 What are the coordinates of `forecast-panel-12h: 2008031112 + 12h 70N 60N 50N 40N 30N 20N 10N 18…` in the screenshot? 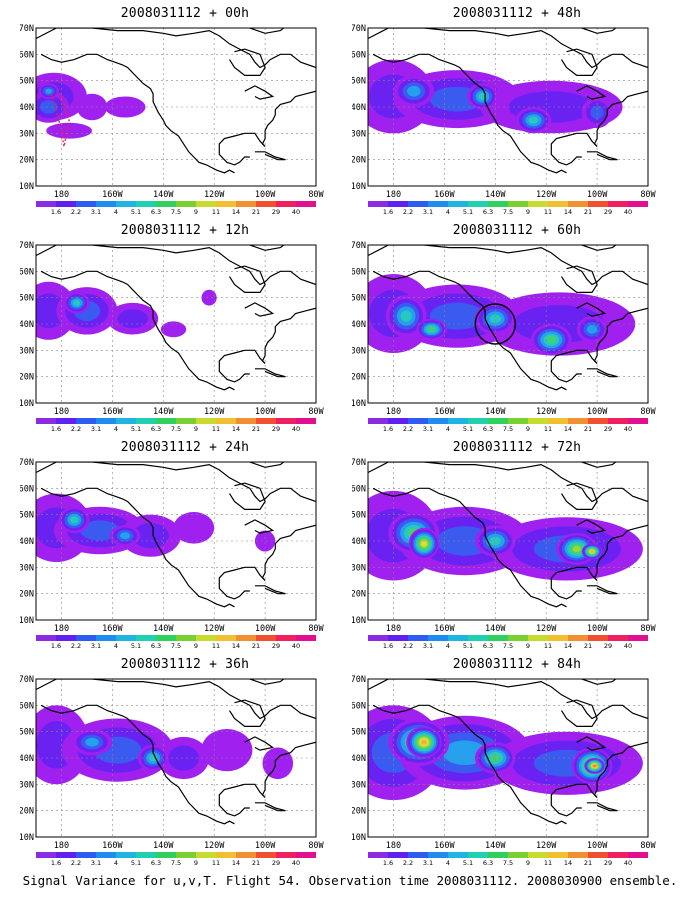 It's located at (185, 328).